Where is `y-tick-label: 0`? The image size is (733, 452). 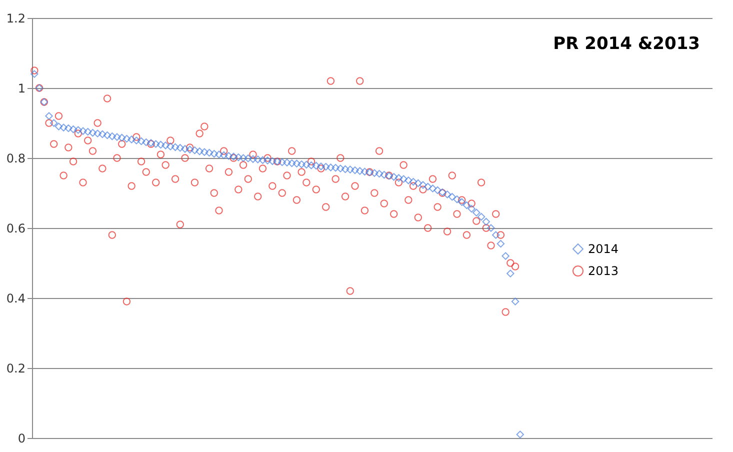
y-tick-label: 0 is located at coordinates (22, 439).